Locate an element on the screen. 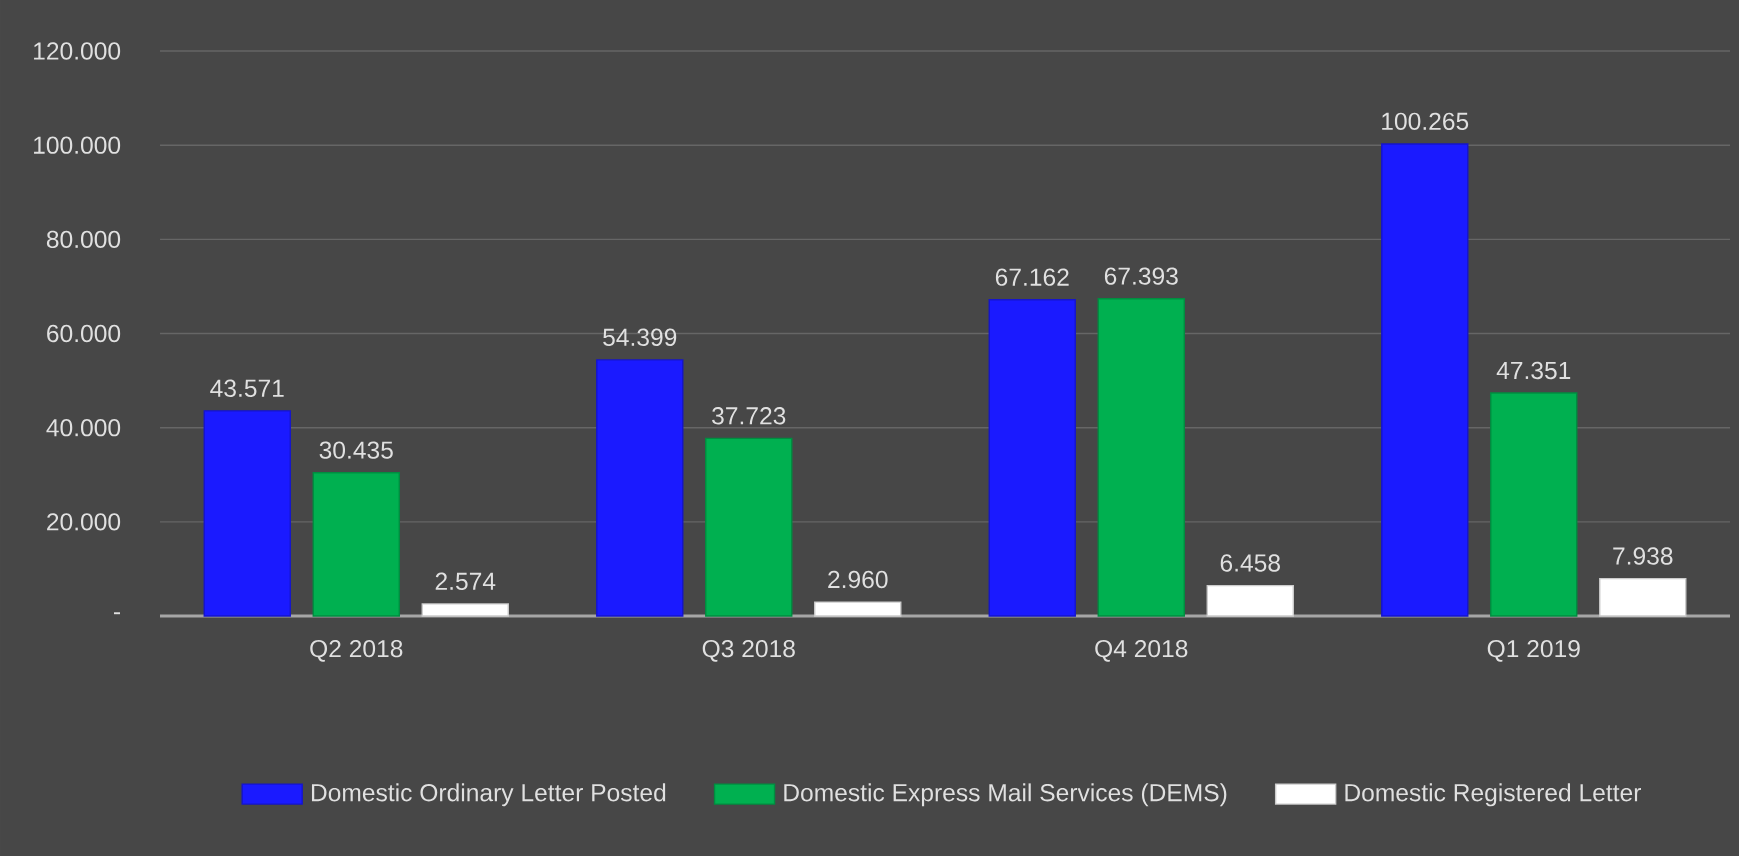  y-tick-label: 20.000 is located at coordinates (84, 522).